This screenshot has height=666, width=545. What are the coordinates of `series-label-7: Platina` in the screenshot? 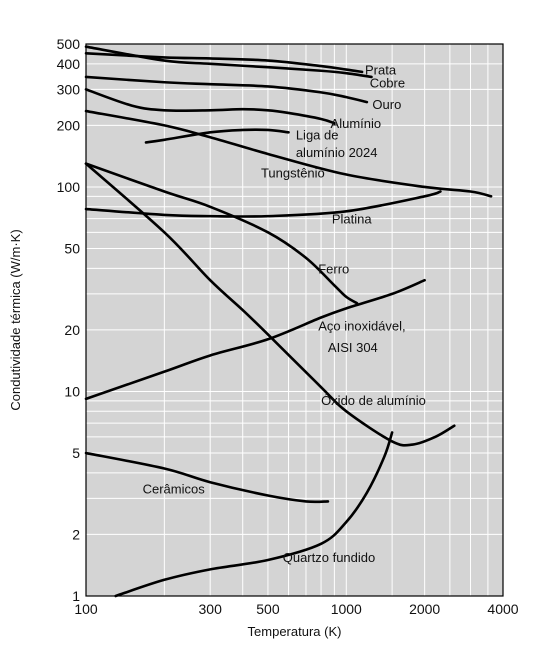 It's located at (352, 219).